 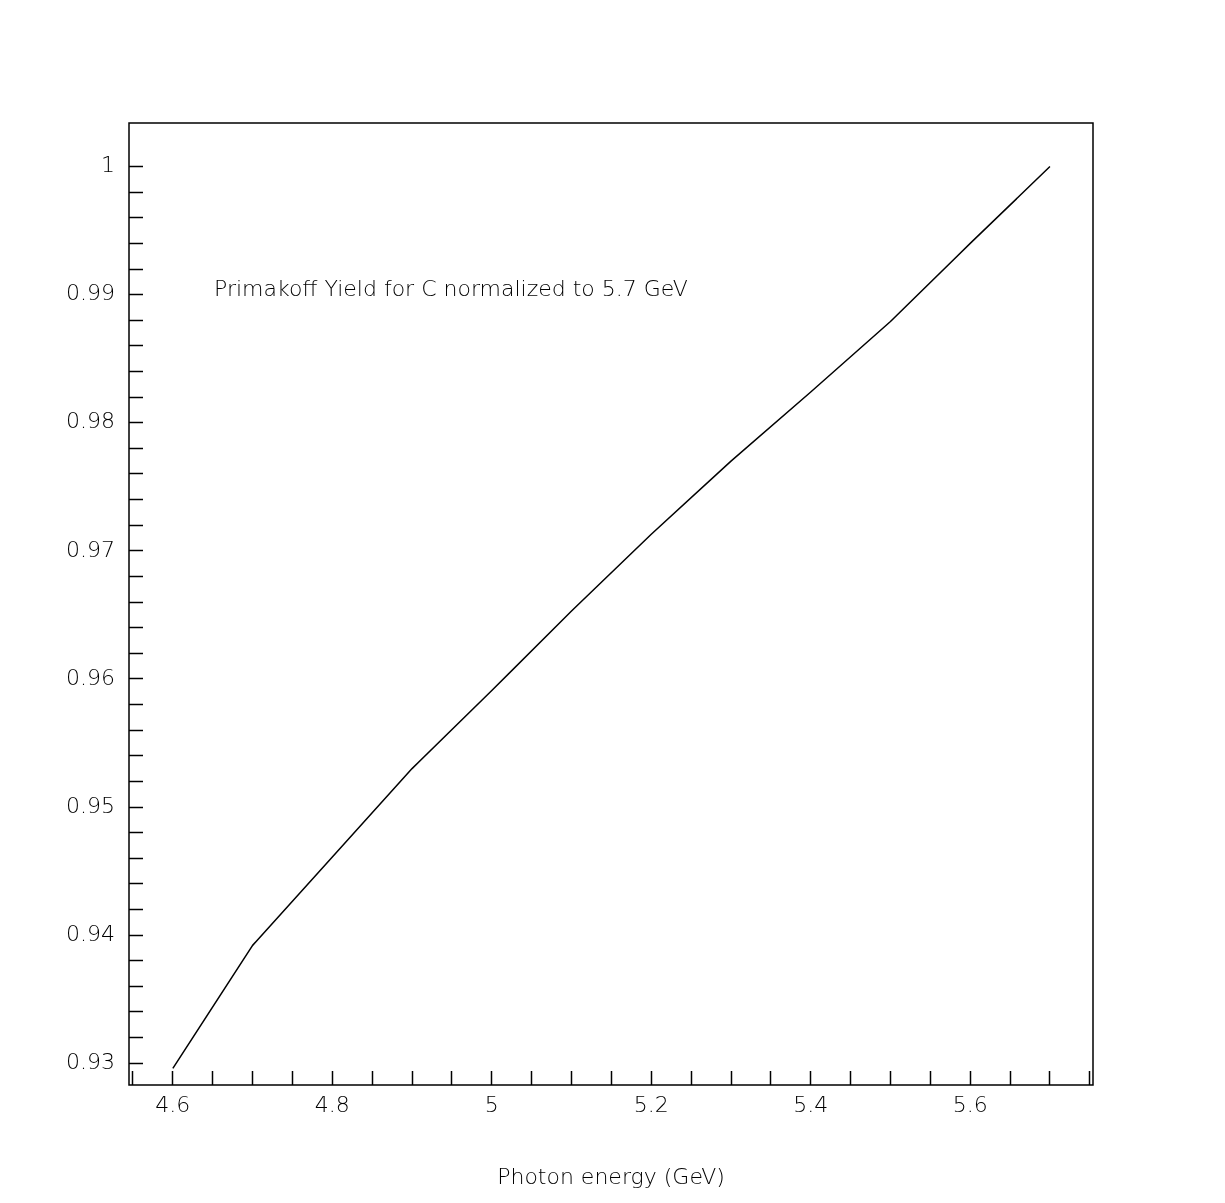 I want to click on x-tick-label: 5.4, so click(x=811, y=1104).